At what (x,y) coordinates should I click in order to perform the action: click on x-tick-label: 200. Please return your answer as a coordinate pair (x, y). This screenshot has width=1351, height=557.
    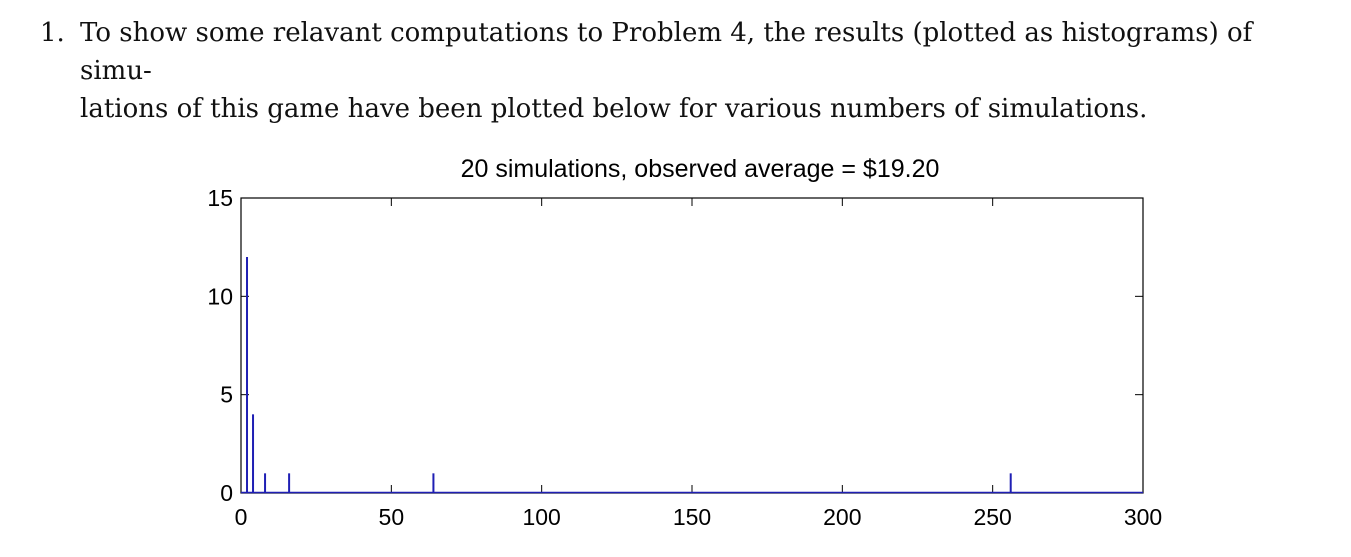
    Looking at the image, I should click on (842, 517).